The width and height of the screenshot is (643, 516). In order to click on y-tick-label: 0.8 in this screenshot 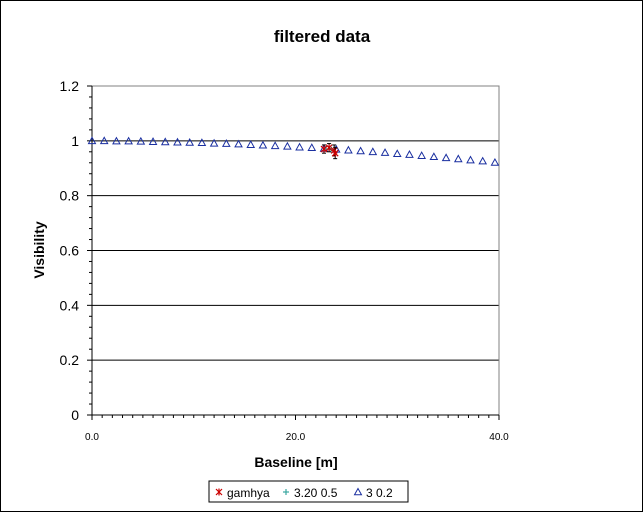, I will do `click(70, 196)`.